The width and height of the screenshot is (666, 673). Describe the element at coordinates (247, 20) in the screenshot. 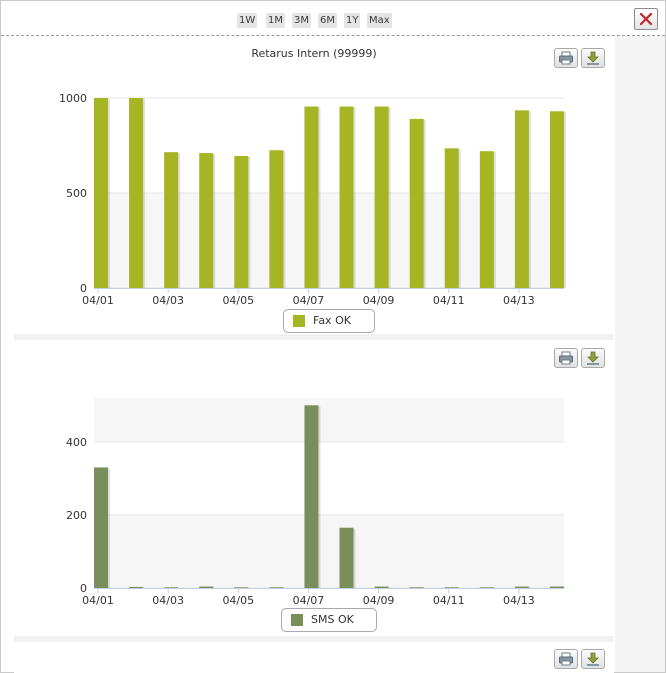

I see `range-1w-button: 1W` at that location.